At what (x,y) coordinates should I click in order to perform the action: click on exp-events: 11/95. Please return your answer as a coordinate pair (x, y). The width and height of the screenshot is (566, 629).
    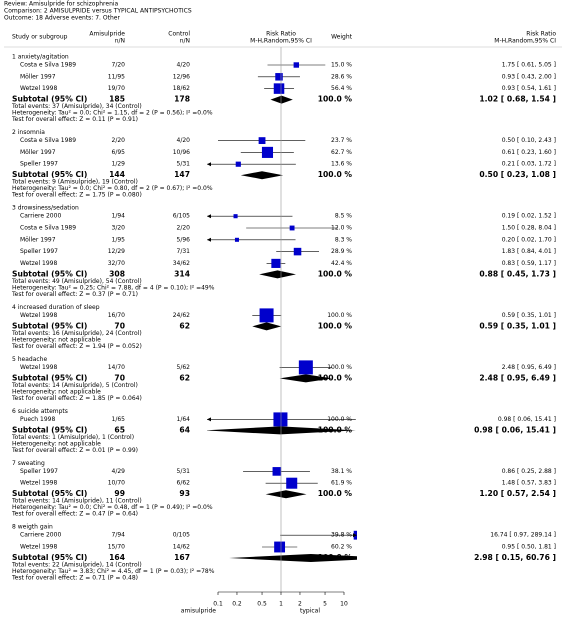
    Looking at the image, I should click on (116, 76).